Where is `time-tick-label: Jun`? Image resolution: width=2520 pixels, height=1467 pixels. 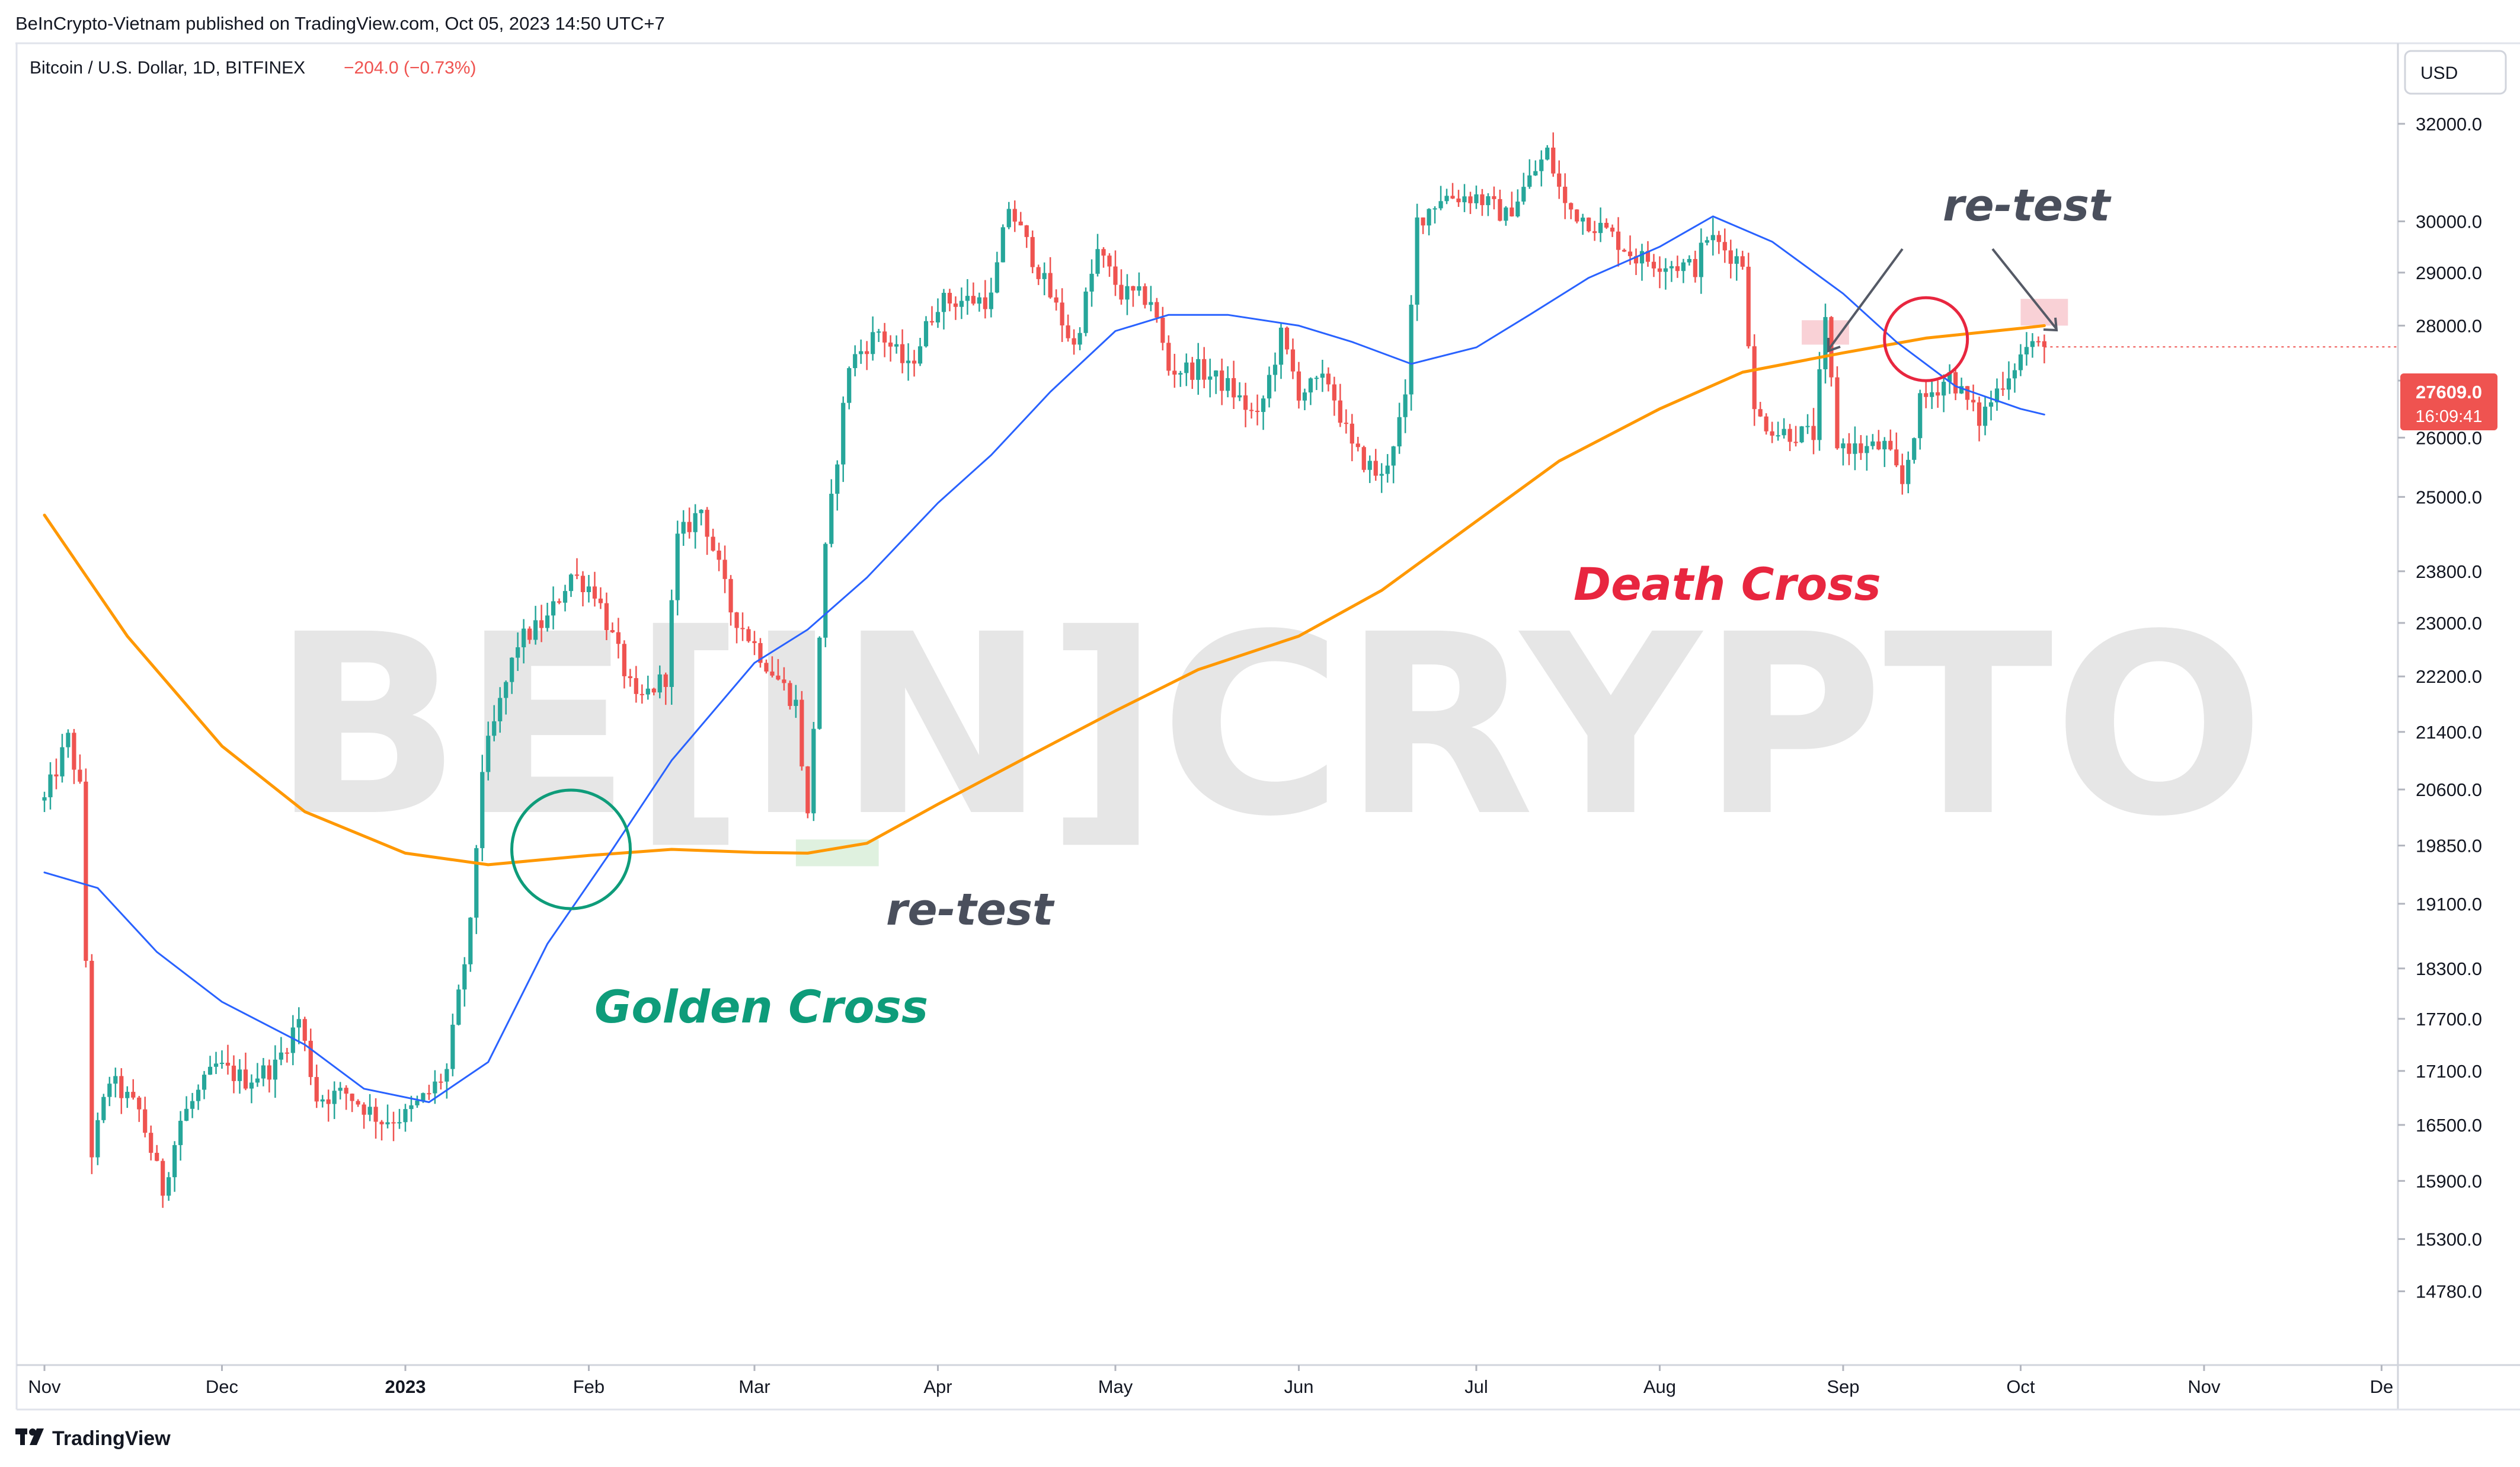
time-tick-label: Jun is located at coordinates (1299, 1386).